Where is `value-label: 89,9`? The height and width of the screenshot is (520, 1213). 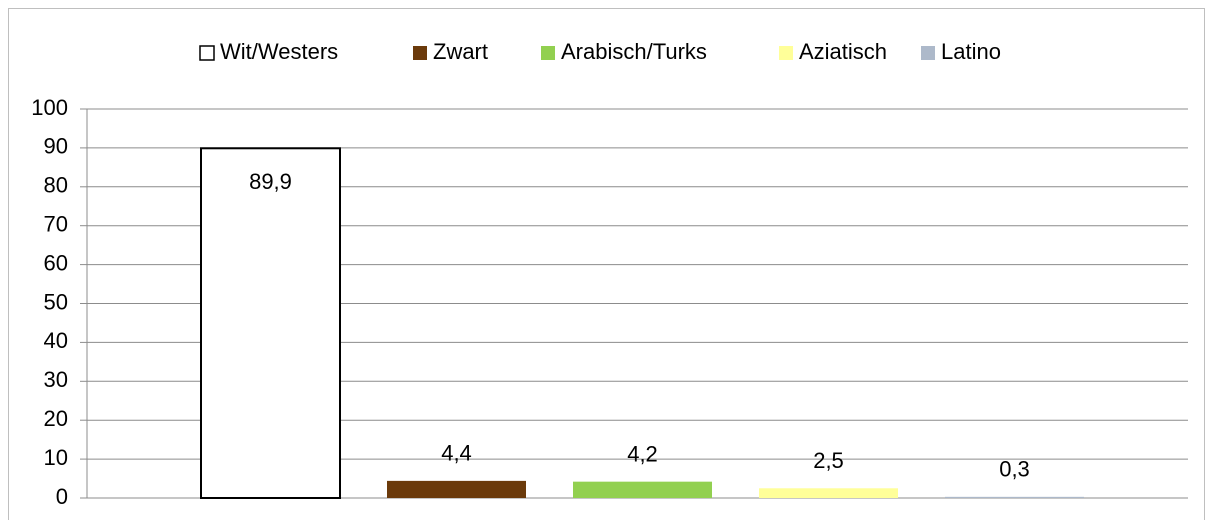 value-label: 89,9 is located at coordinates (270, 181).